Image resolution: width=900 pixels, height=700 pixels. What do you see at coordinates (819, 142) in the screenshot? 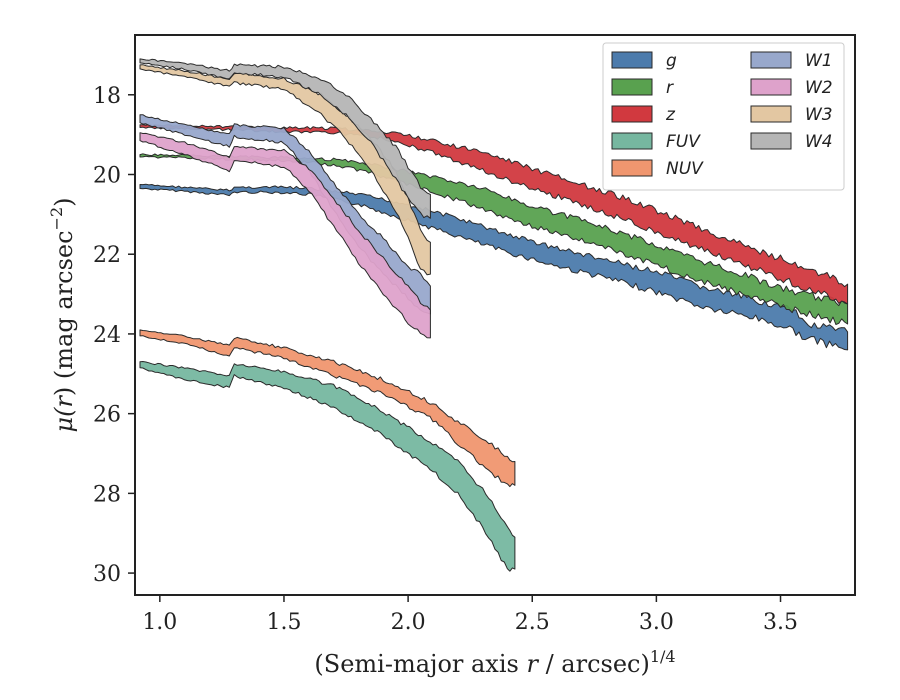
I see `legend-label-W4: W4` at bounding box center [819, 142].